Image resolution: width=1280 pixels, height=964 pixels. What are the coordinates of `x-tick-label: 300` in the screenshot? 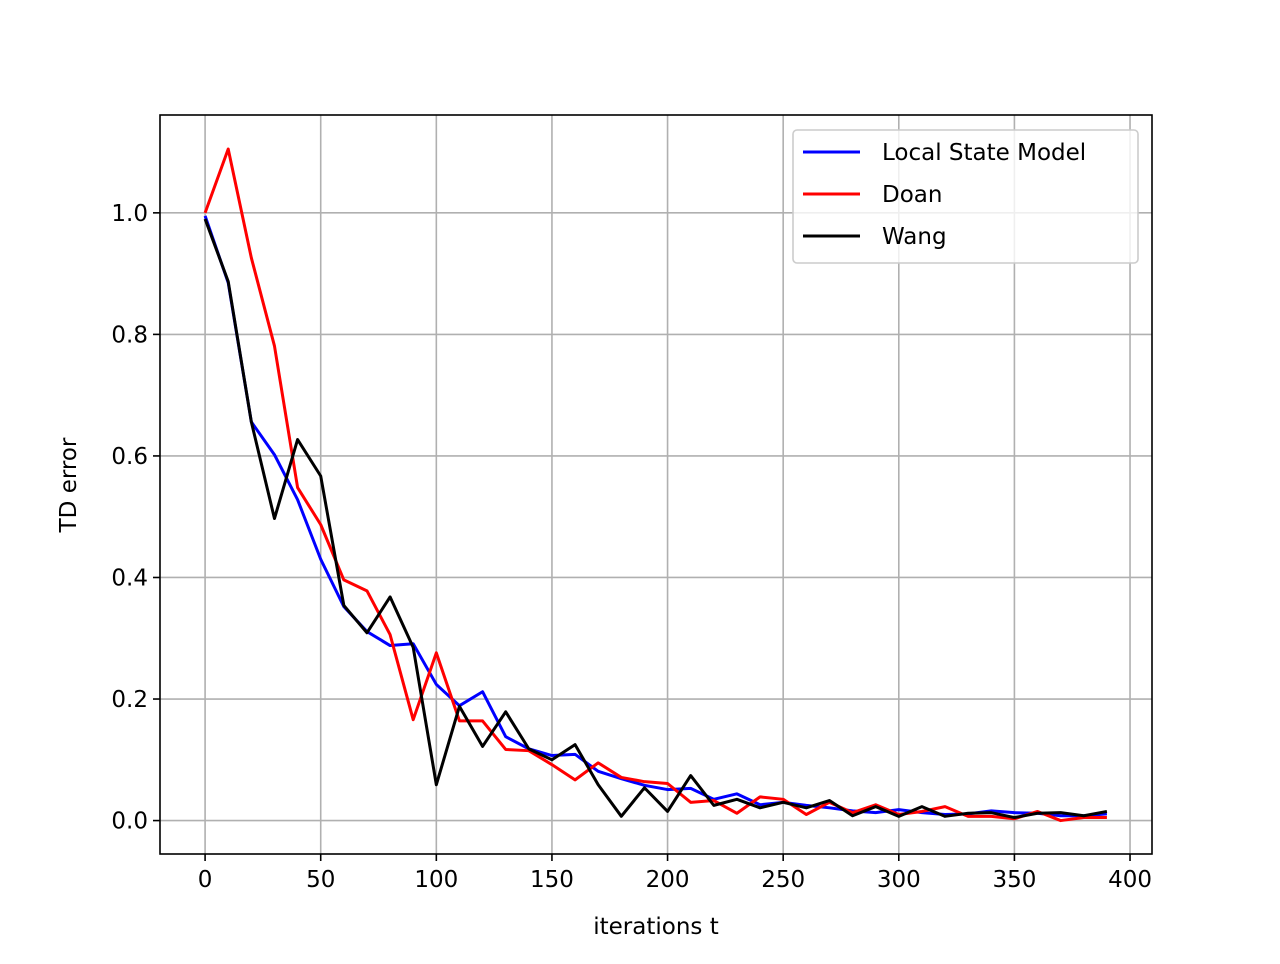 It's located at (899, 880).